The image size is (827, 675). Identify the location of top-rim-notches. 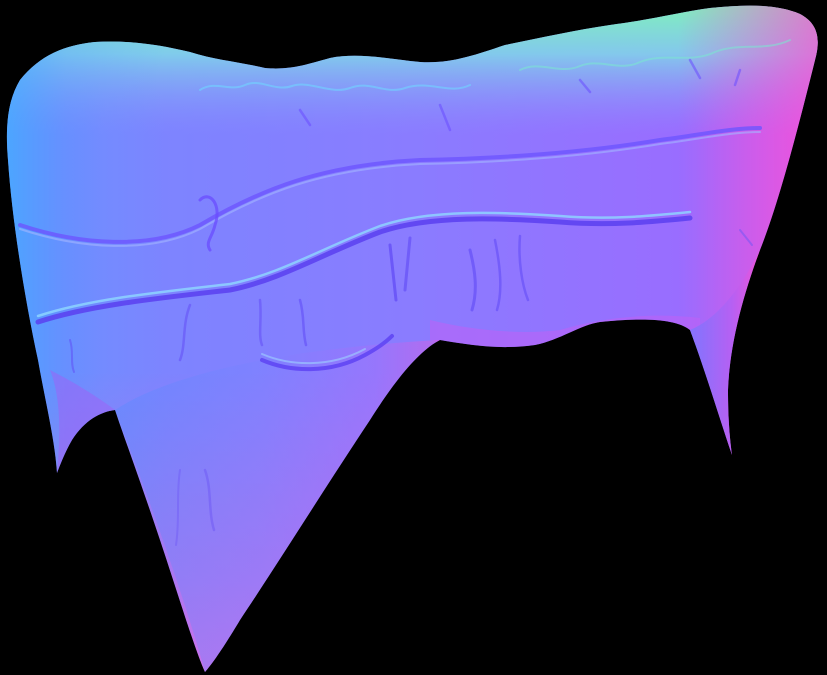
(520, 95).